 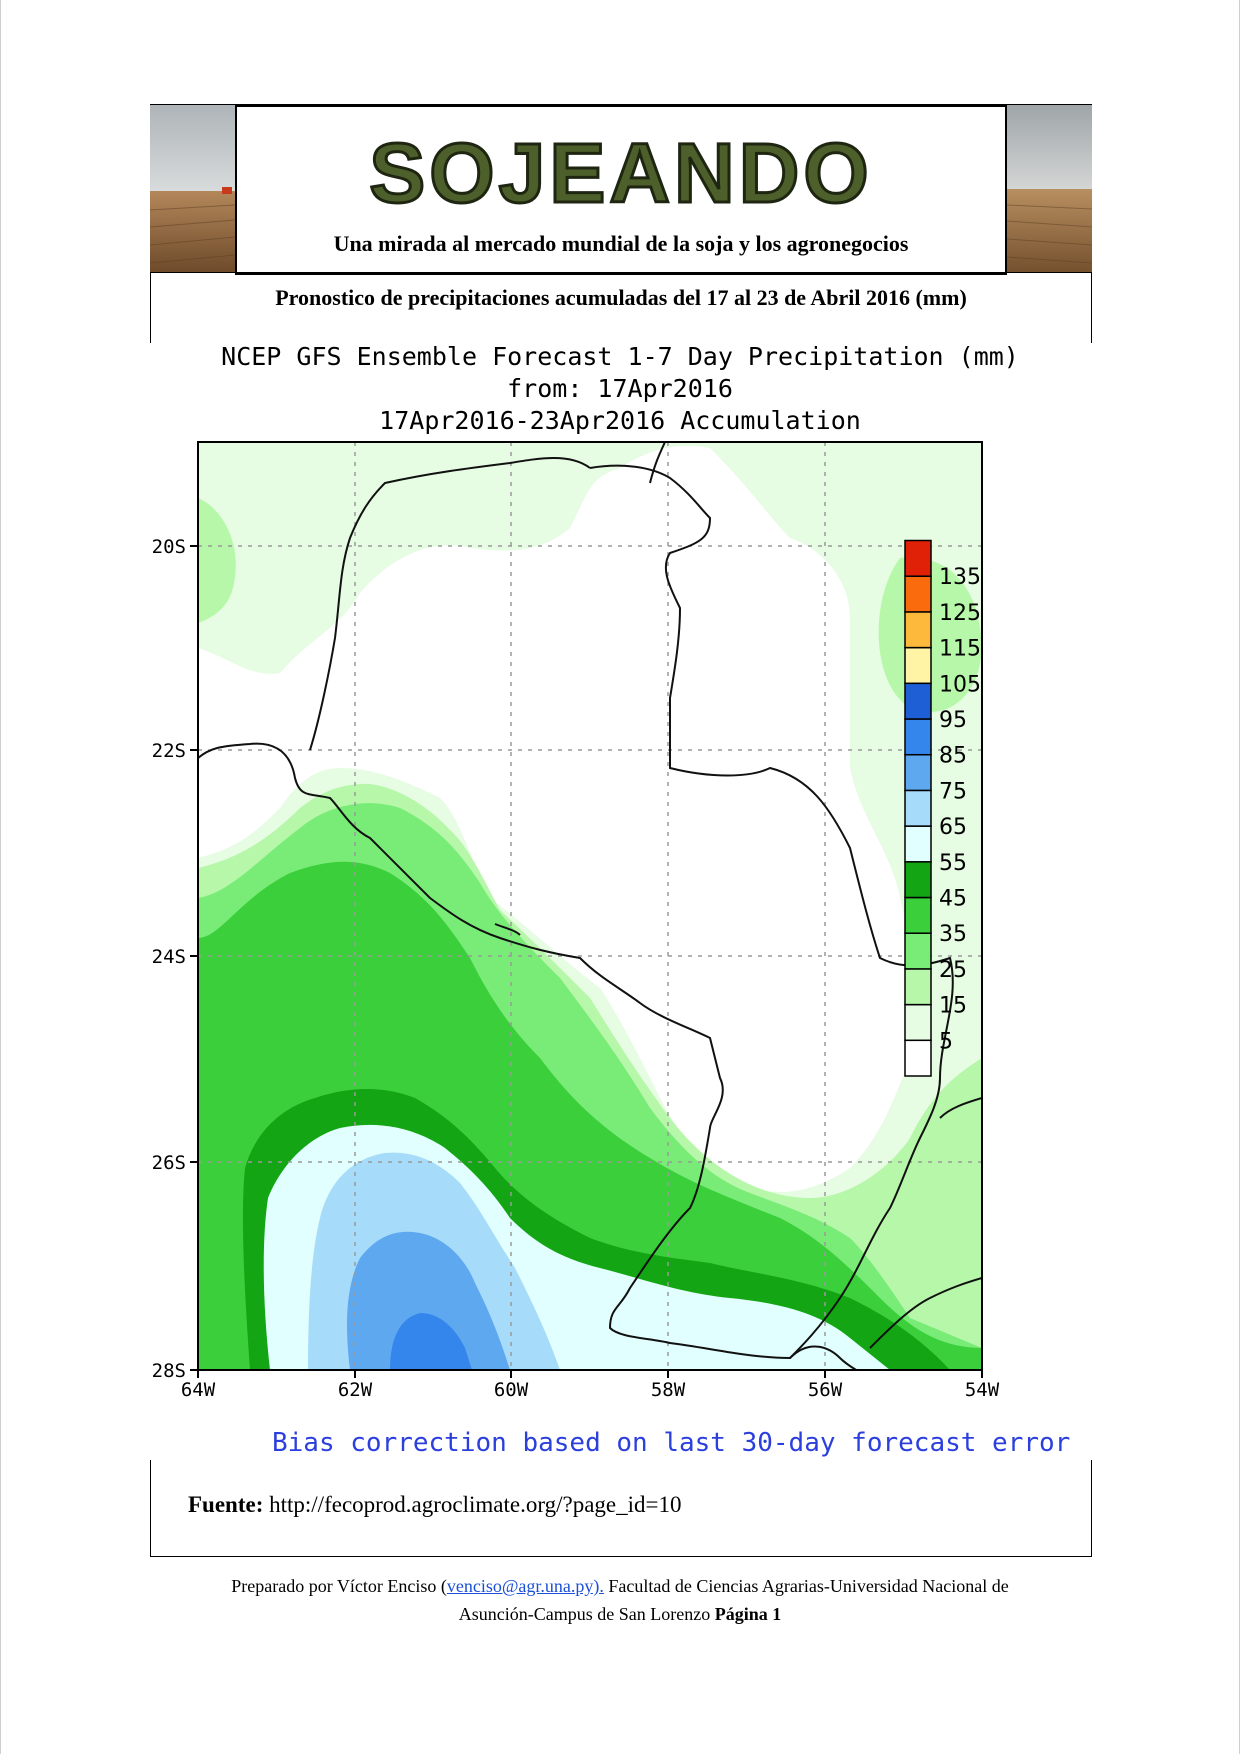 What do you see at coordinates (586, 1614) in the screenshot?
I see `footer-campus: Asunción-Campus de San Lorenzo` at bounding box center [586, 1614].